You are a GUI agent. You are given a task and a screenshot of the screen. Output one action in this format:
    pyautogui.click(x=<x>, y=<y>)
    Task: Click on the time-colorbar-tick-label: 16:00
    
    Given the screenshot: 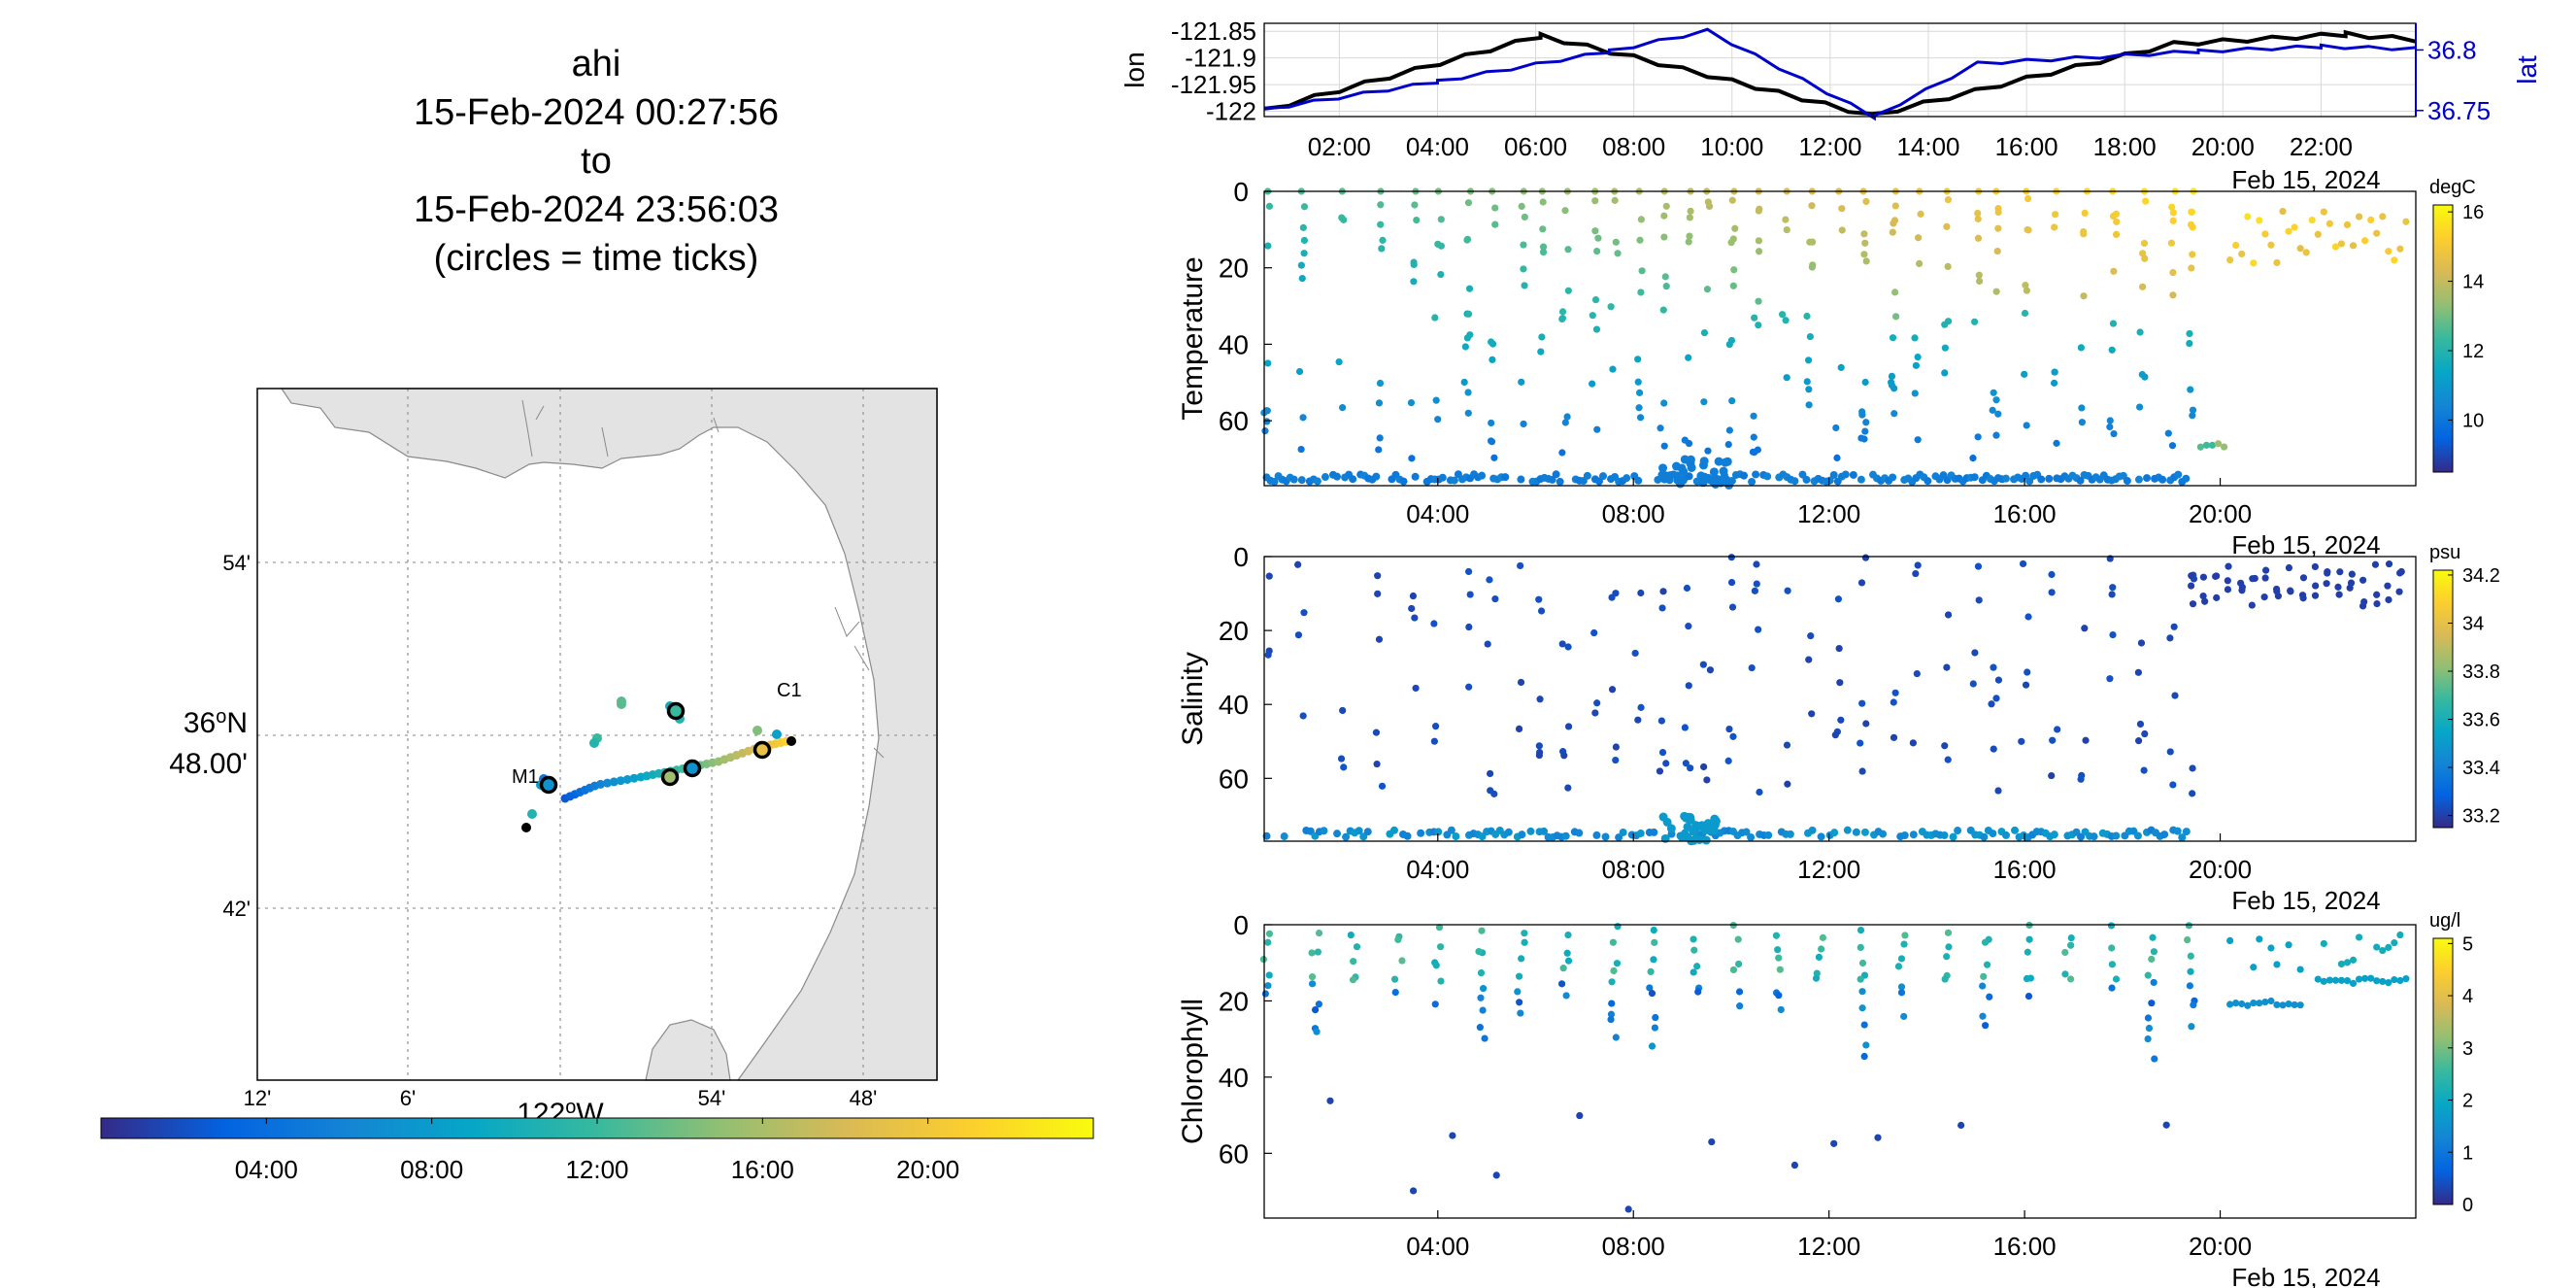 What is the action you would take?
    pyautogui.click(x=763, y=1169)
    